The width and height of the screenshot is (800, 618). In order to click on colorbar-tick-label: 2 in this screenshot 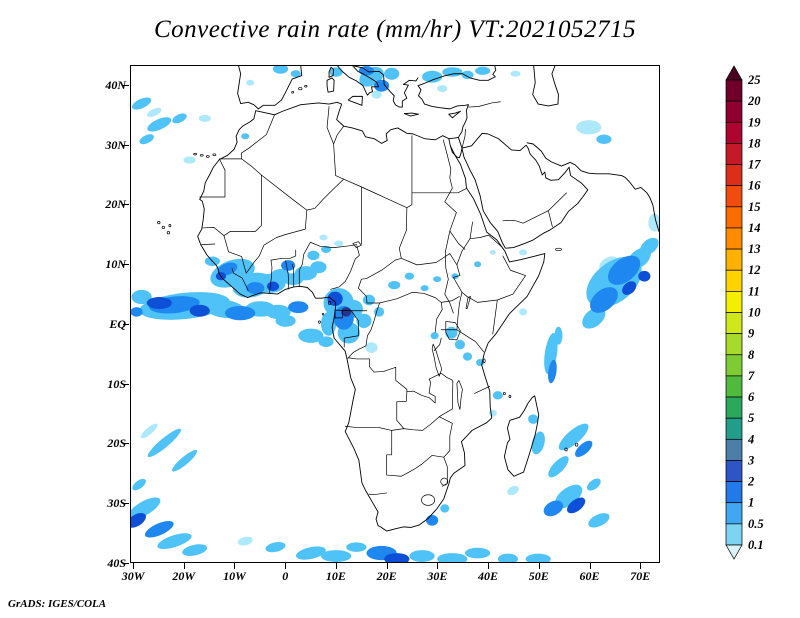, I will do `click(750, 482)`.